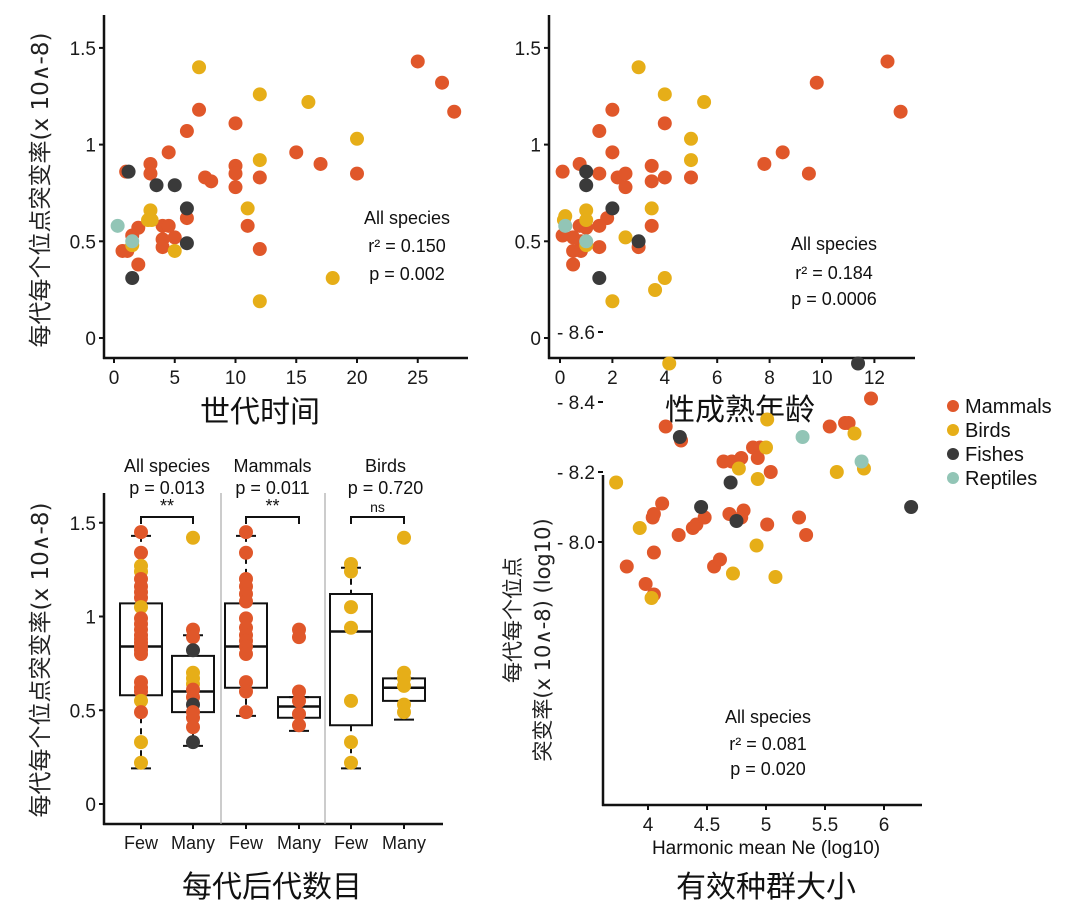  Describe the element at coordinates (417, 378) in the screenshot. I see `x-tick-label: 25` at that location.